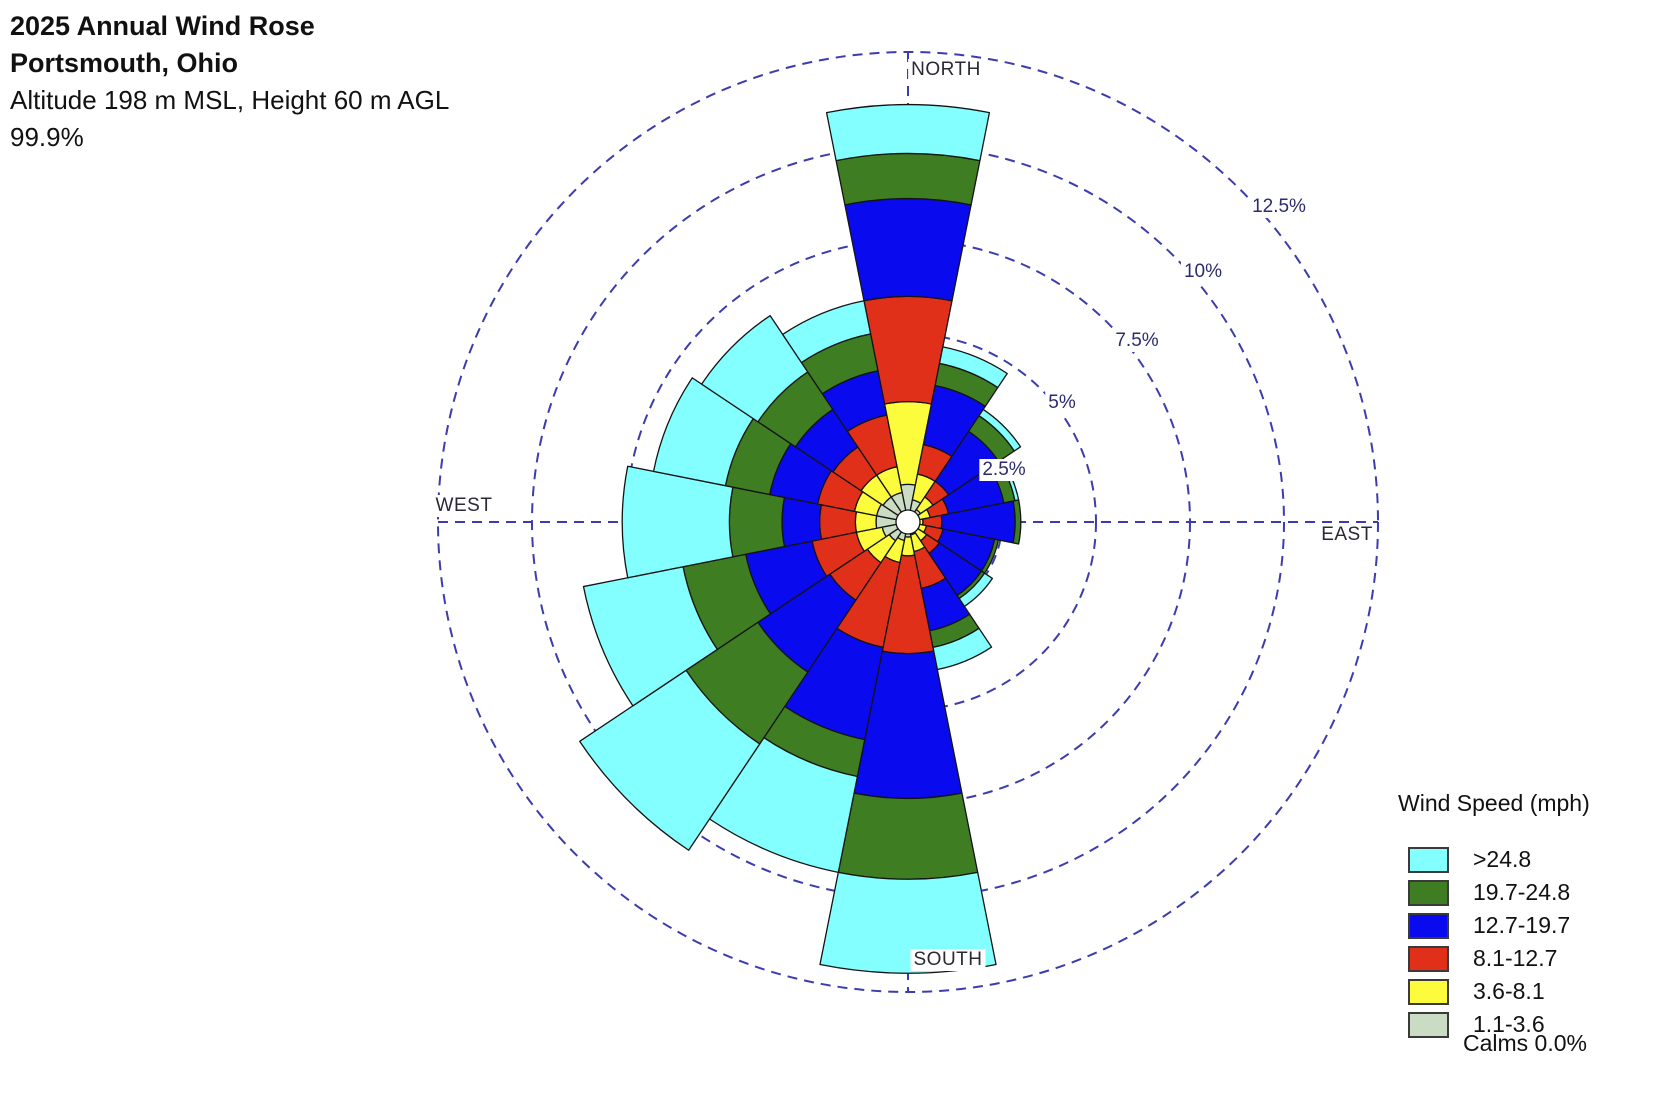 The width and height of the screenshot is (1668, 1096). Describe the element at coordinates (973, 367) in the screenshot. I see `petal-NNE-bin->24.8` at that location.